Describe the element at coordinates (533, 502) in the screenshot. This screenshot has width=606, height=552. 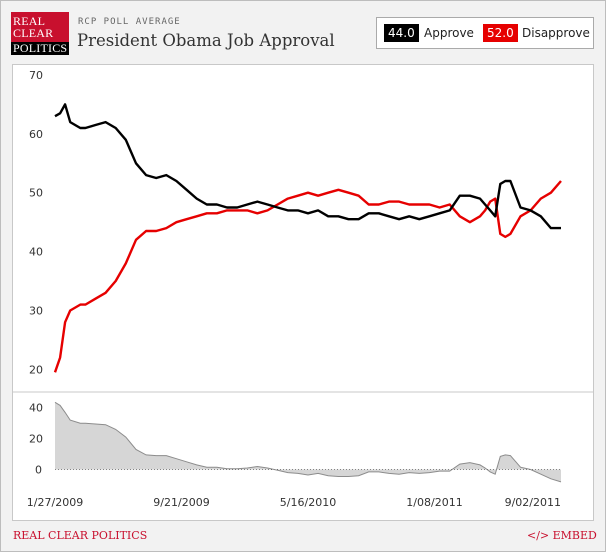
I see `x-tick-label: 9/02/2011` at that location.